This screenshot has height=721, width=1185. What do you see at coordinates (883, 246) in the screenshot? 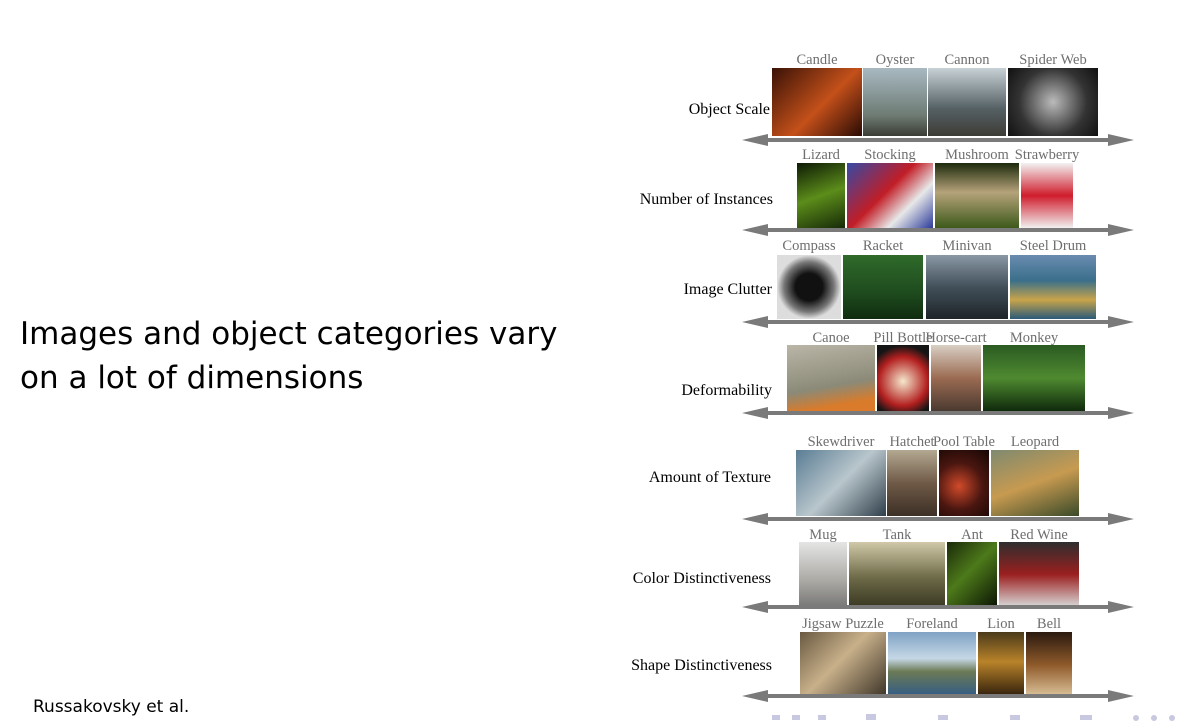
I see `category-label-racket: Racket` at bounding box center [883, 246].